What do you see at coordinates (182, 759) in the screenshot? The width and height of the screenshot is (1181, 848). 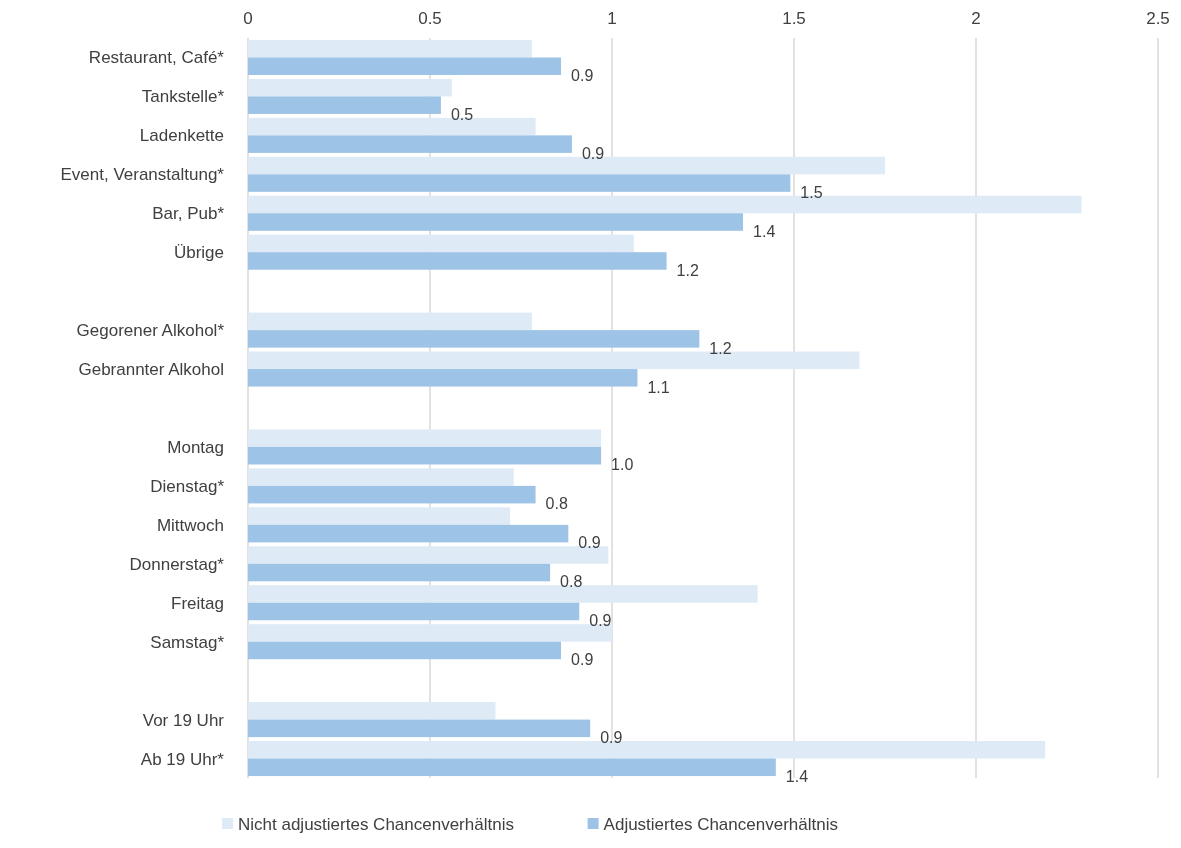 I see `y-tick-label: Ab 19 Uhr*` at bounding box center [182, 759].